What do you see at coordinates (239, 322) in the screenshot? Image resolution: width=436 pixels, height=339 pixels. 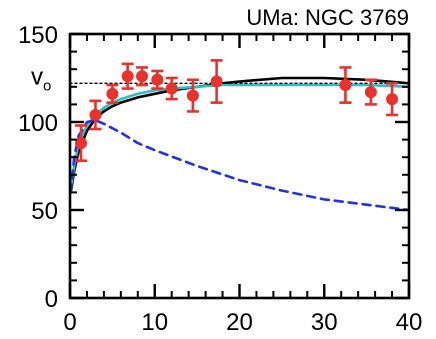 I see `x-tick-label: 20` at bounding box center [239, 322].